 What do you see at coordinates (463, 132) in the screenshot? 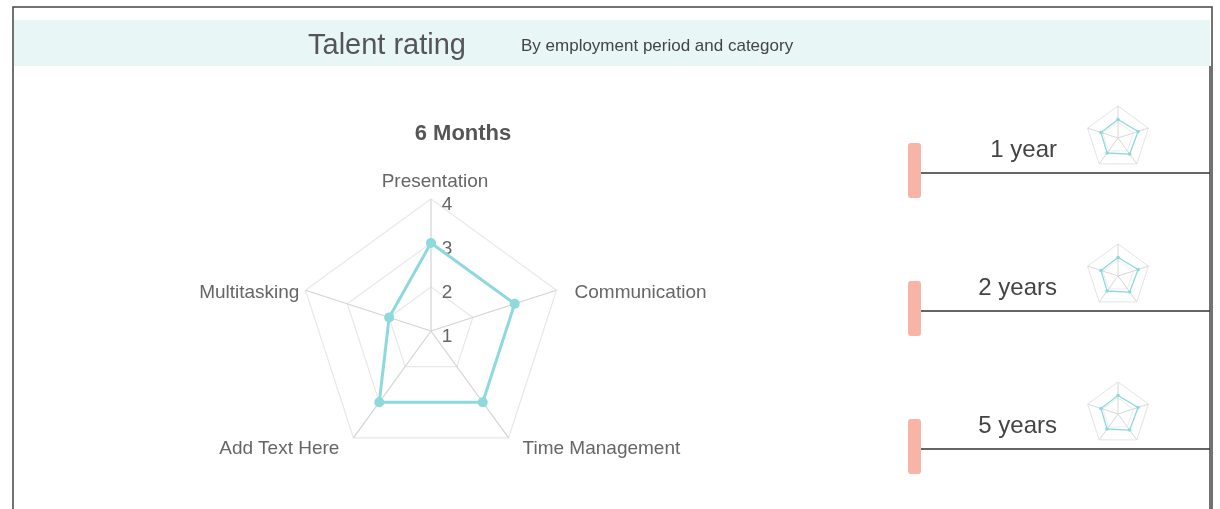
I see `chart-title: 6 Months` at bounding box center [463, 132].